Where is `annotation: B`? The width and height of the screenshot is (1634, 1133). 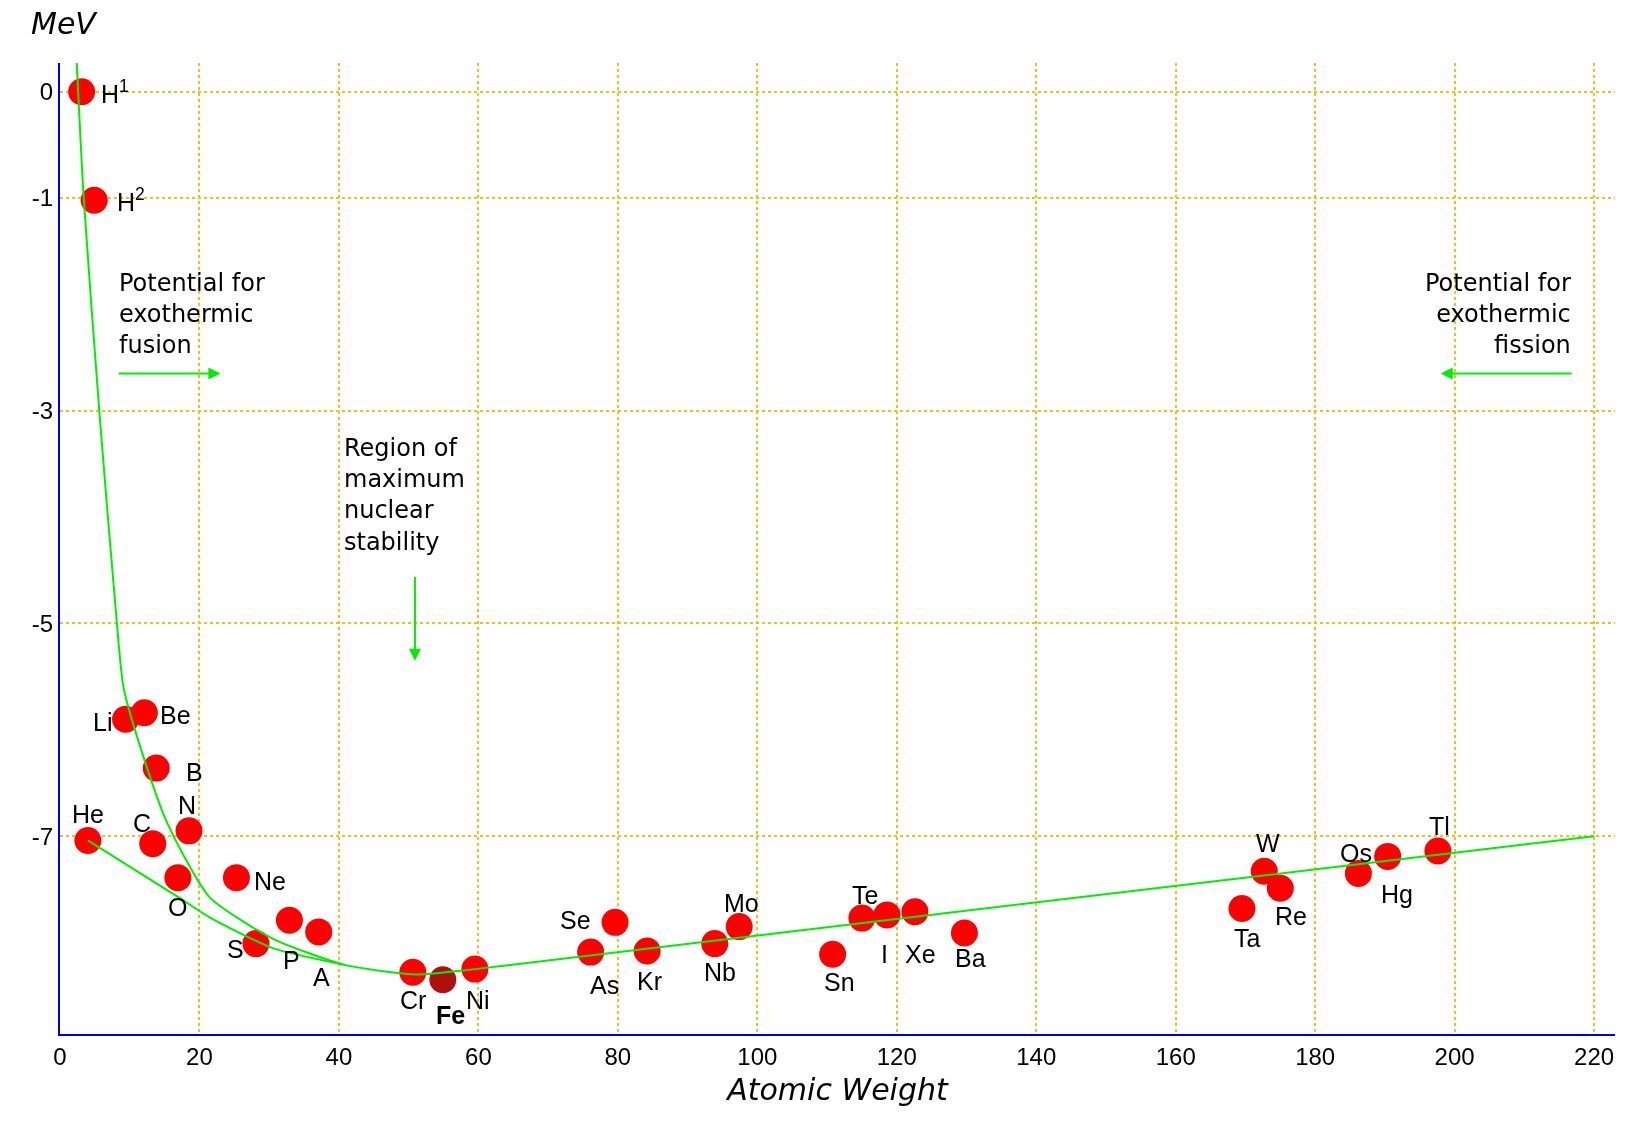
annotation: B is located at coordinates (194, 772).